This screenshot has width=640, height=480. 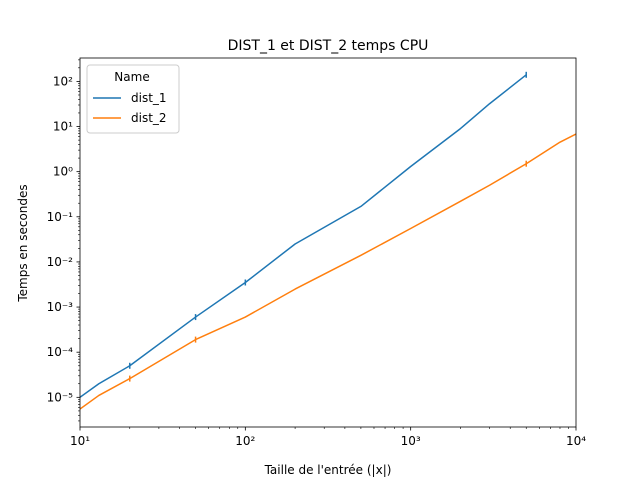 What do you see at coordinates (576, 441) in the screenshot?
I see `x-tick-label: 10⁴` at bounding box center [576, 441].